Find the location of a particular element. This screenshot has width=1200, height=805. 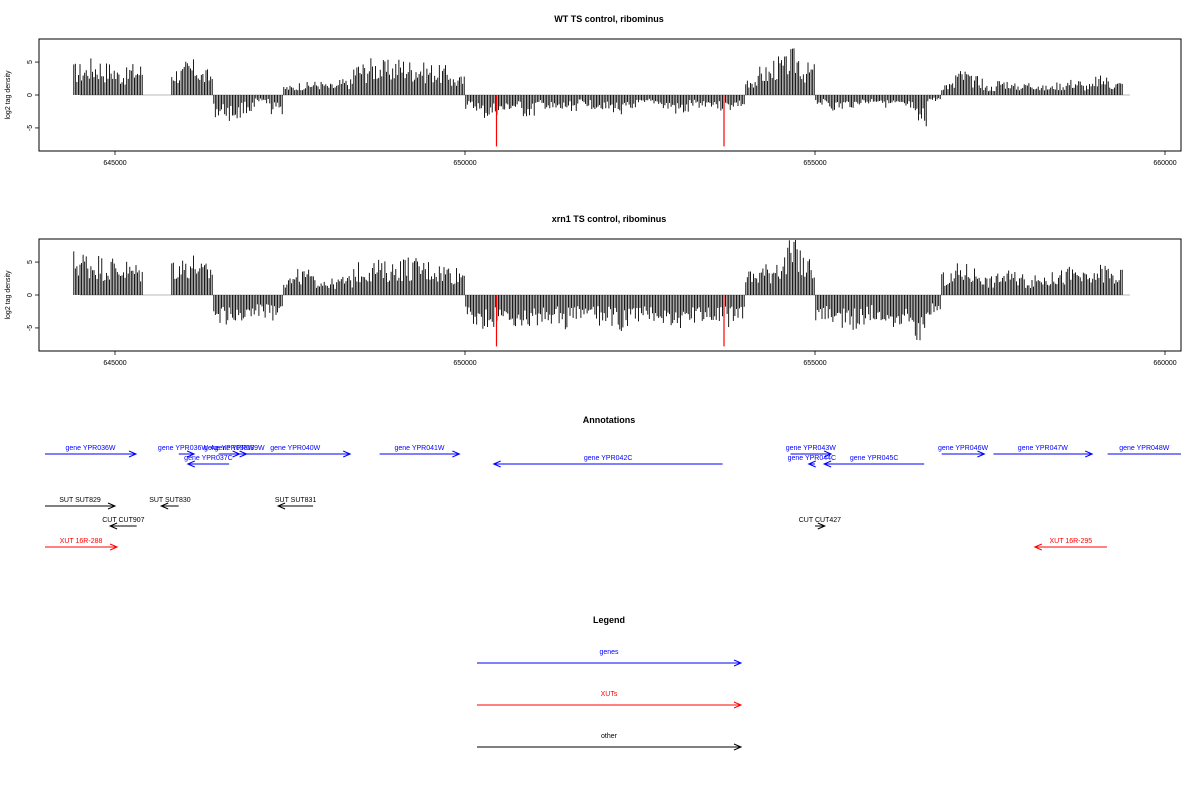

feature-other: CUT CUT427 is located at coordinates (820, 523).